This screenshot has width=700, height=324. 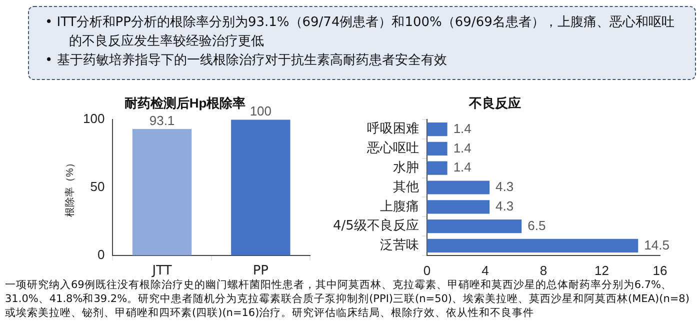 I want to click on y-tick-label: 上腹痛, so click(x=399, y=206).